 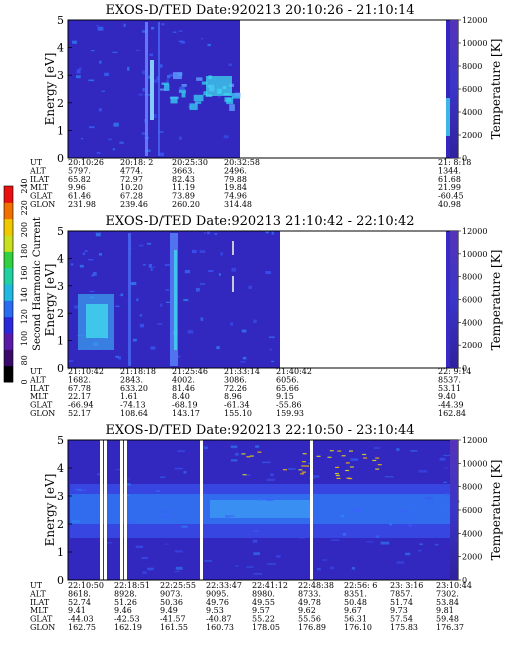 What do you see at coordinates (173, 619) in the screenshot?
I see `table-cell: -41.57` at bounding box center [173, 619].